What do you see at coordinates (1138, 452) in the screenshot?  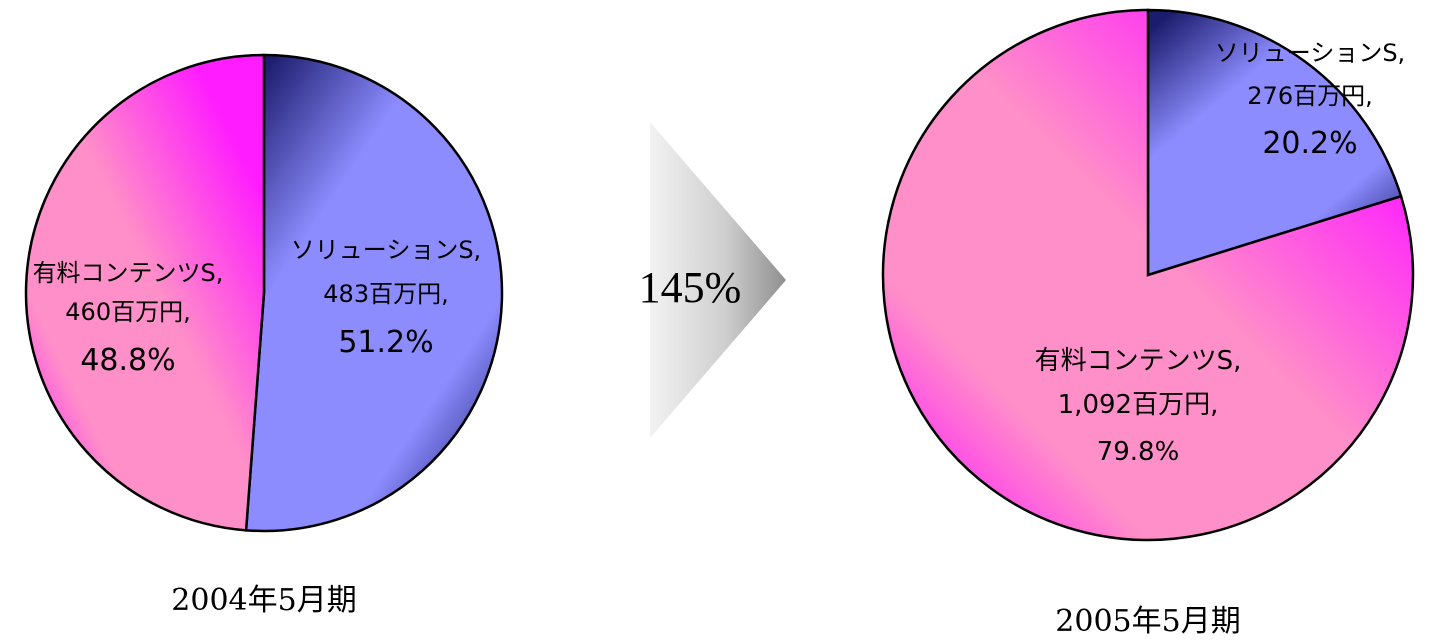 I see `slice-percent-label-content: 79.8%` at bounding box center [1138, 452].